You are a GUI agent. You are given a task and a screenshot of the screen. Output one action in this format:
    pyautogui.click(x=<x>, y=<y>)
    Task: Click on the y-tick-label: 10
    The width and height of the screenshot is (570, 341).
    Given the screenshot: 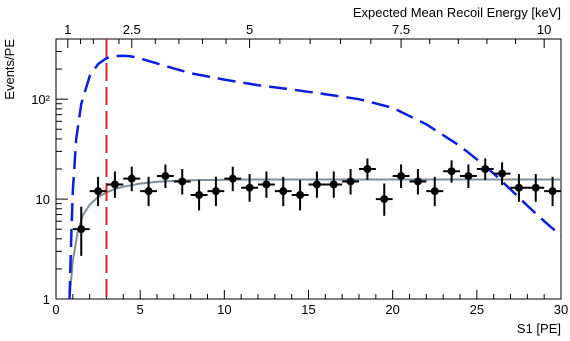 What is the action you would take?
    pyautogui.click(x=43, y=199)
    